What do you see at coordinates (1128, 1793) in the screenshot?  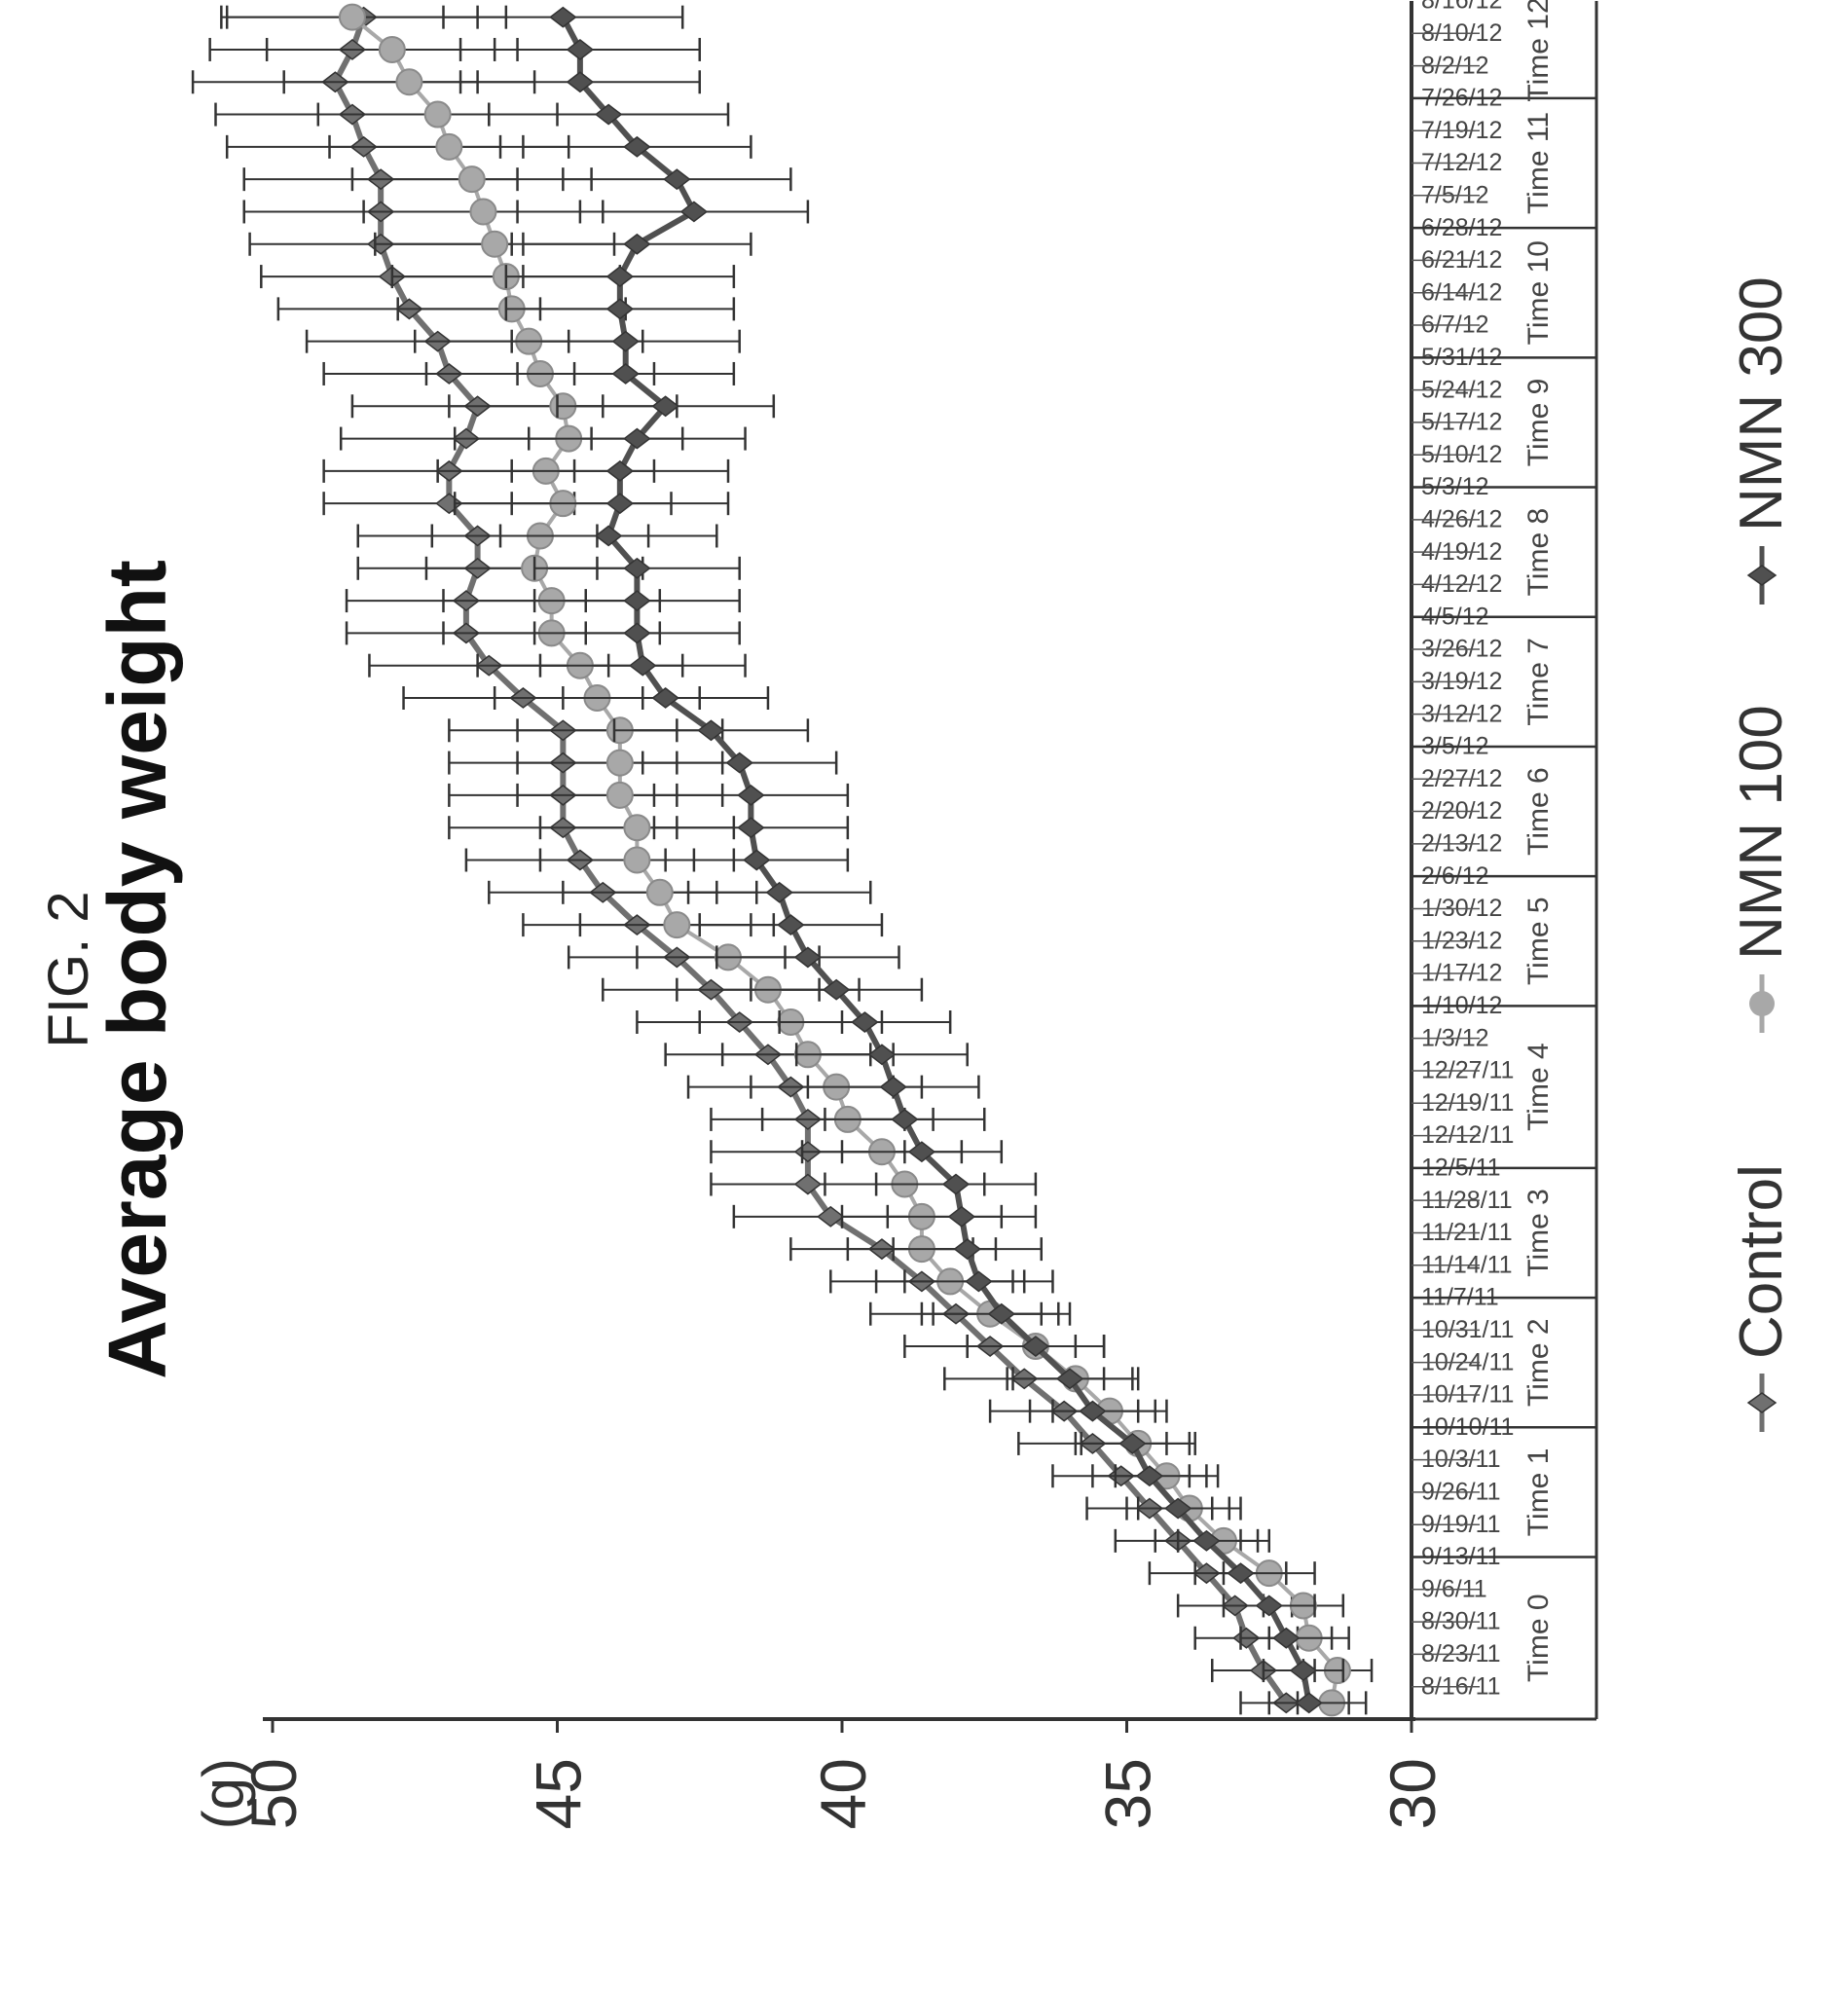 I see `y-tick-label: 35` at bounding box center [1128, 1793].